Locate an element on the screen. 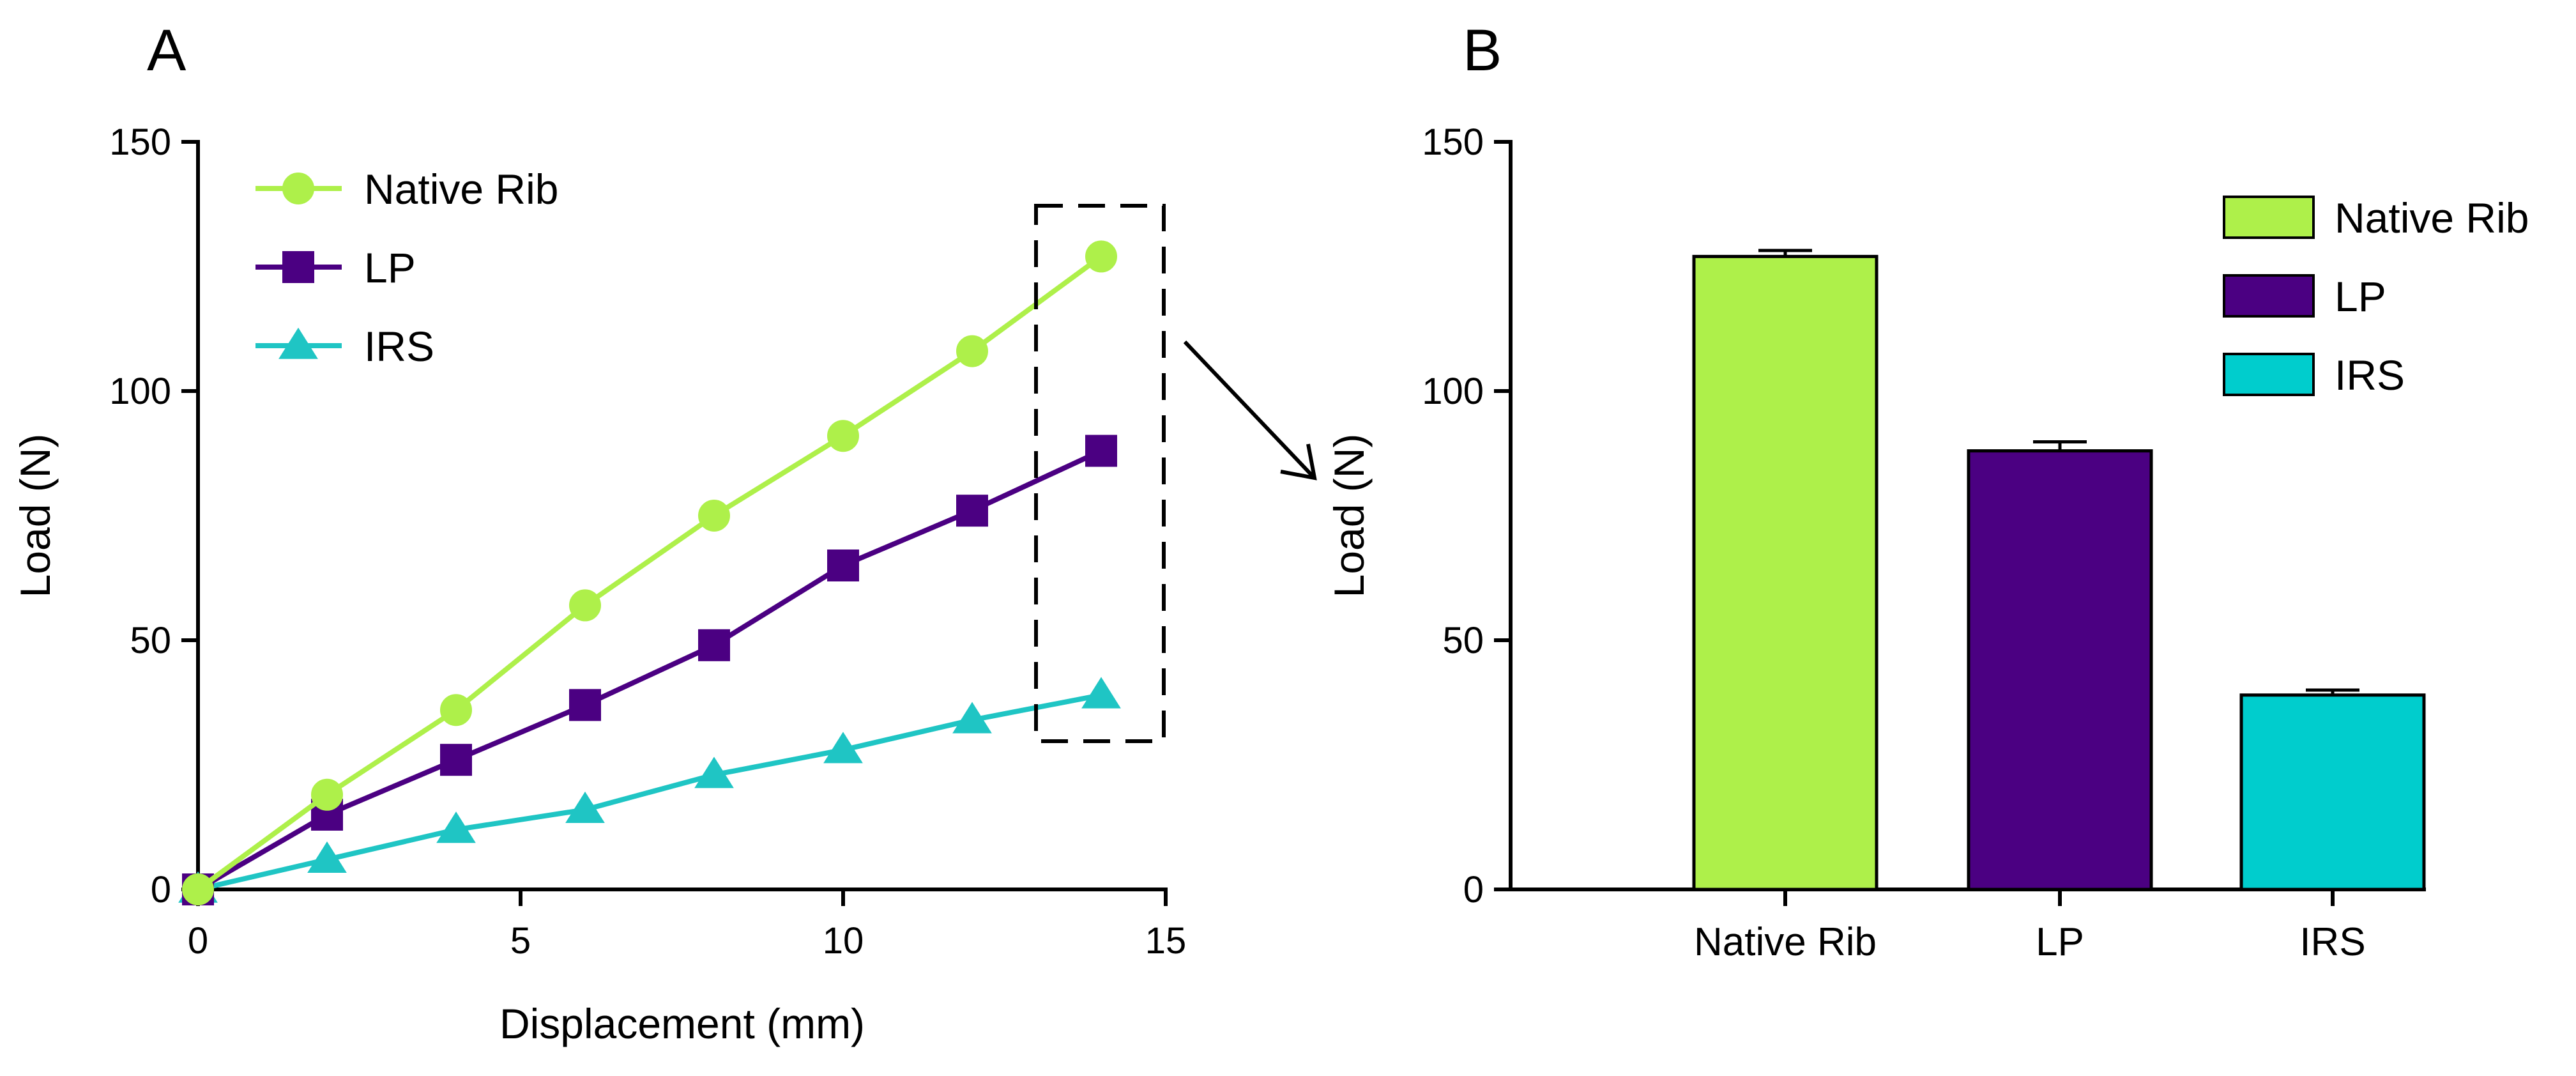 The width and height of the screenshot is (2576, 1076). panel-b-x-tick-label-lp: LP is located at coordinates (2060, 942).